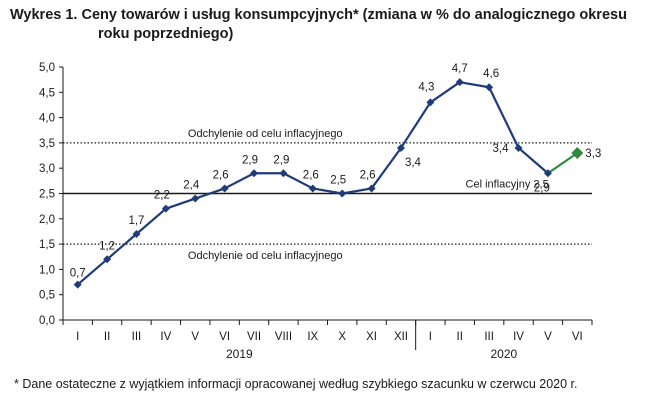 This screenshot has width=651, height=402. What do you see at coordinates (78, 274) in the screenshot?
I see `data-label: 0,7` at bounding box center [78, 274].